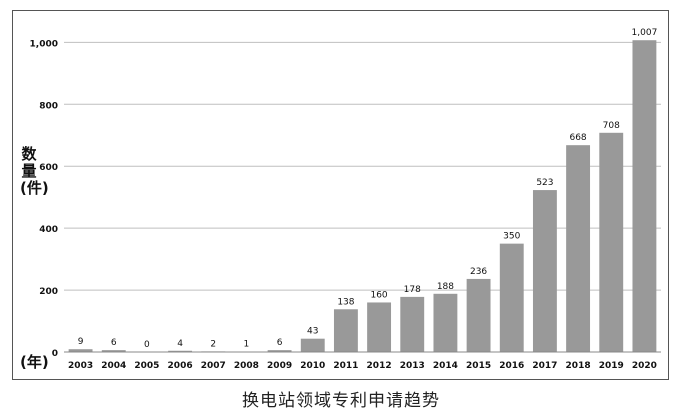 This screenshot has width=682, height=412. Describe the element at coordinates (412, 290) in the screenshot. I see `data-label: 178` at that location.